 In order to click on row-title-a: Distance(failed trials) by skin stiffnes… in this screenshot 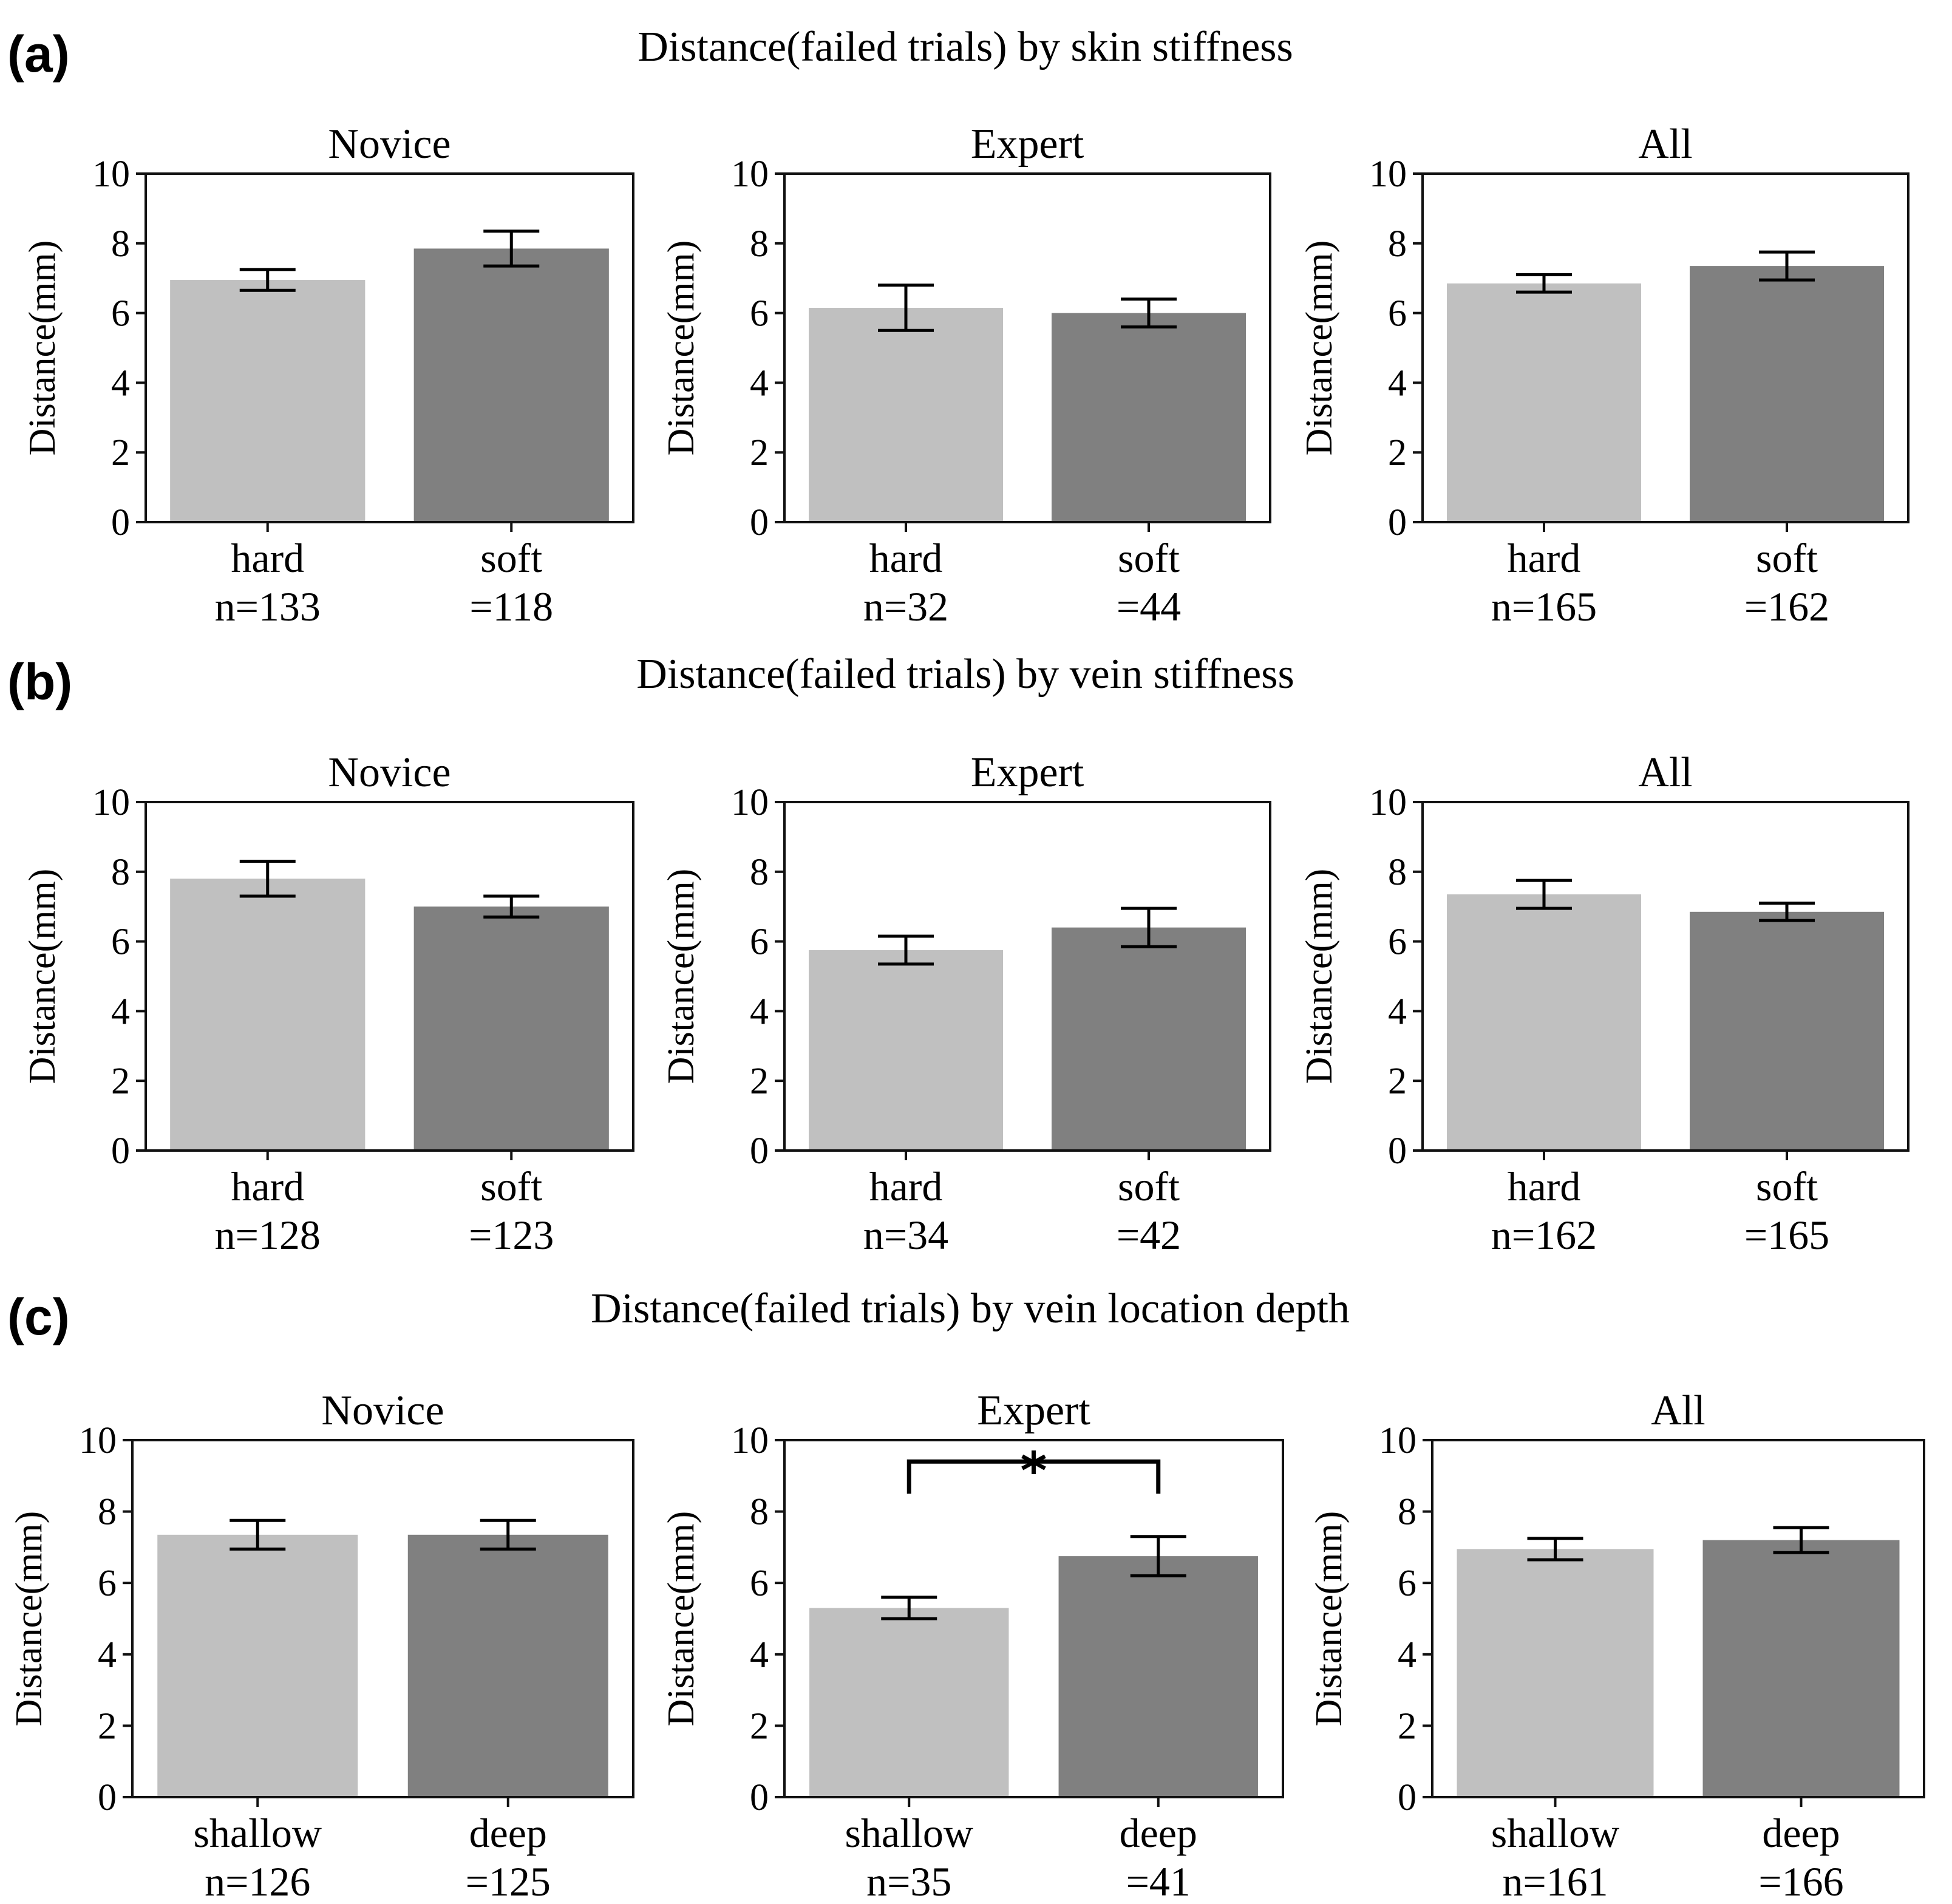, I will do `click(965, 47)`.